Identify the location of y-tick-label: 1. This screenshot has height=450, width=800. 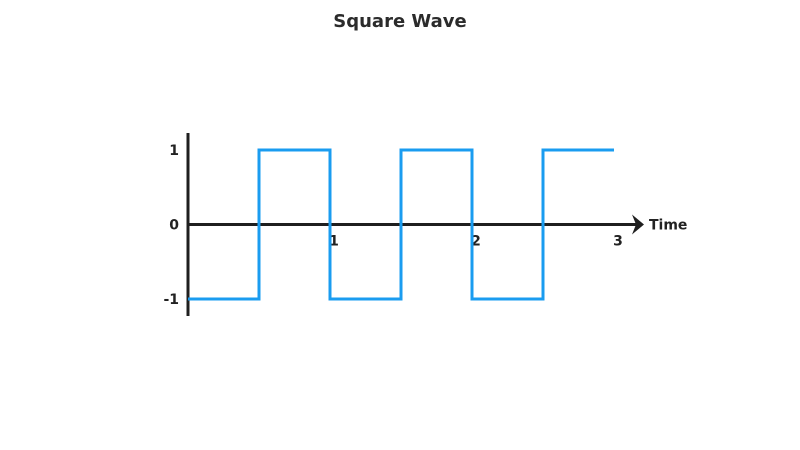
(174, 151).